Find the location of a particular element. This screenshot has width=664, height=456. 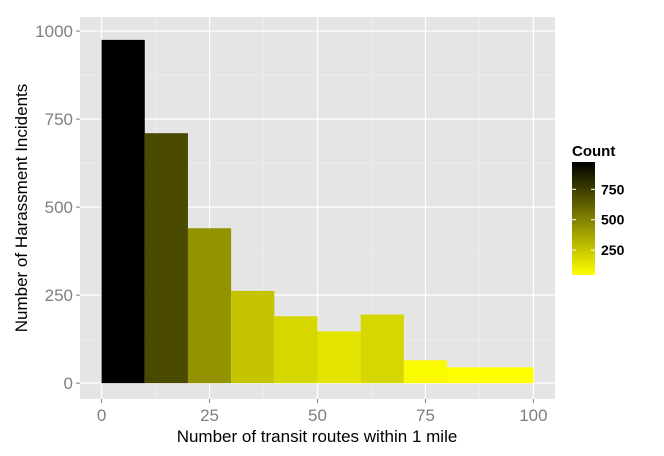

y-tick-label: 250 is located at coordinates (59, 295).